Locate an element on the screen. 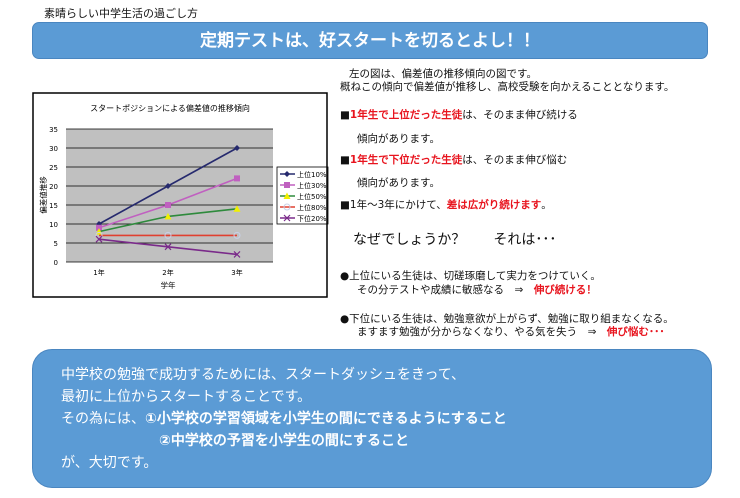  legend-label: 上位80% is located at coordinates (312, 207).